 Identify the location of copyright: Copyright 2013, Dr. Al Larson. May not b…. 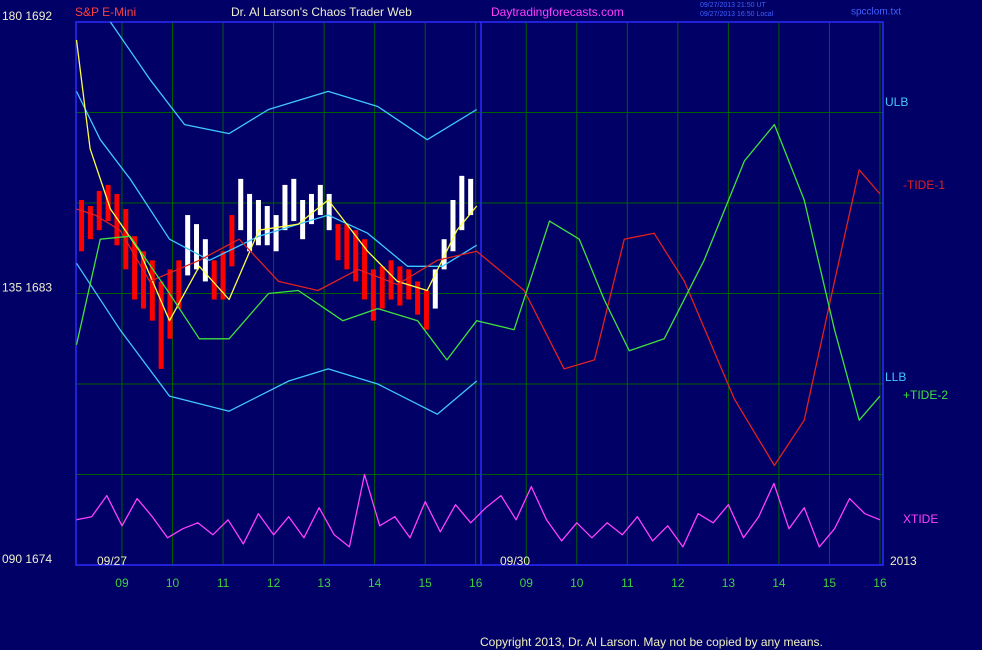
(651, 642).